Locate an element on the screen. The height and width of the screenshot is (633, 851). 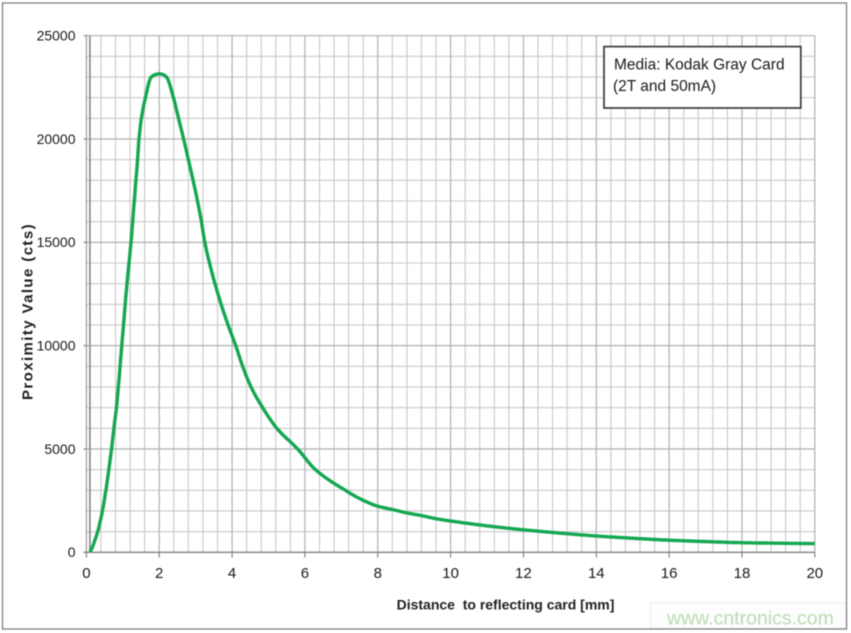
svg-text: 20000 is located at coordinates (56, 139).